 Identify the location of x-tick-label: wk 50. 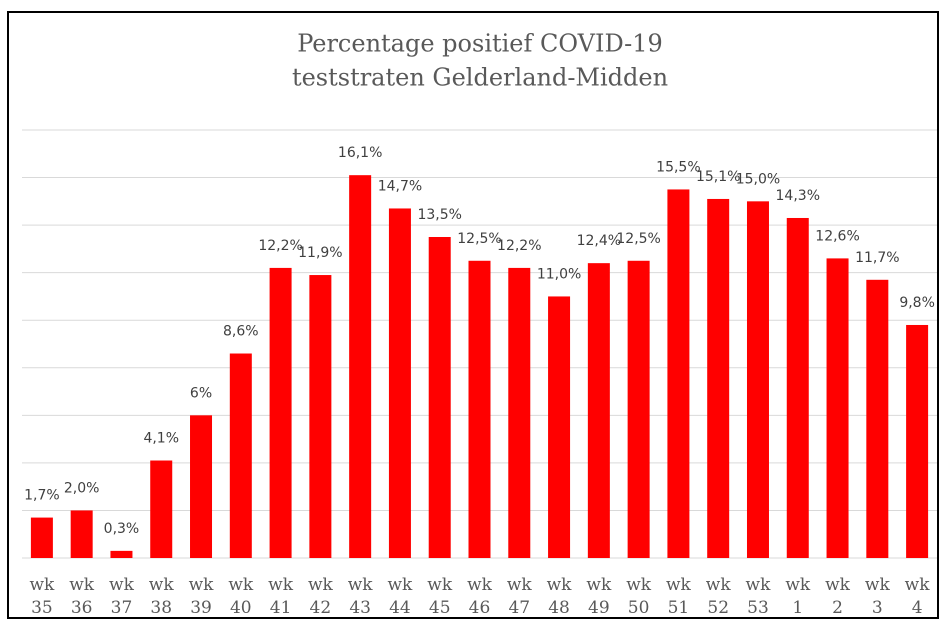
(639, 596).